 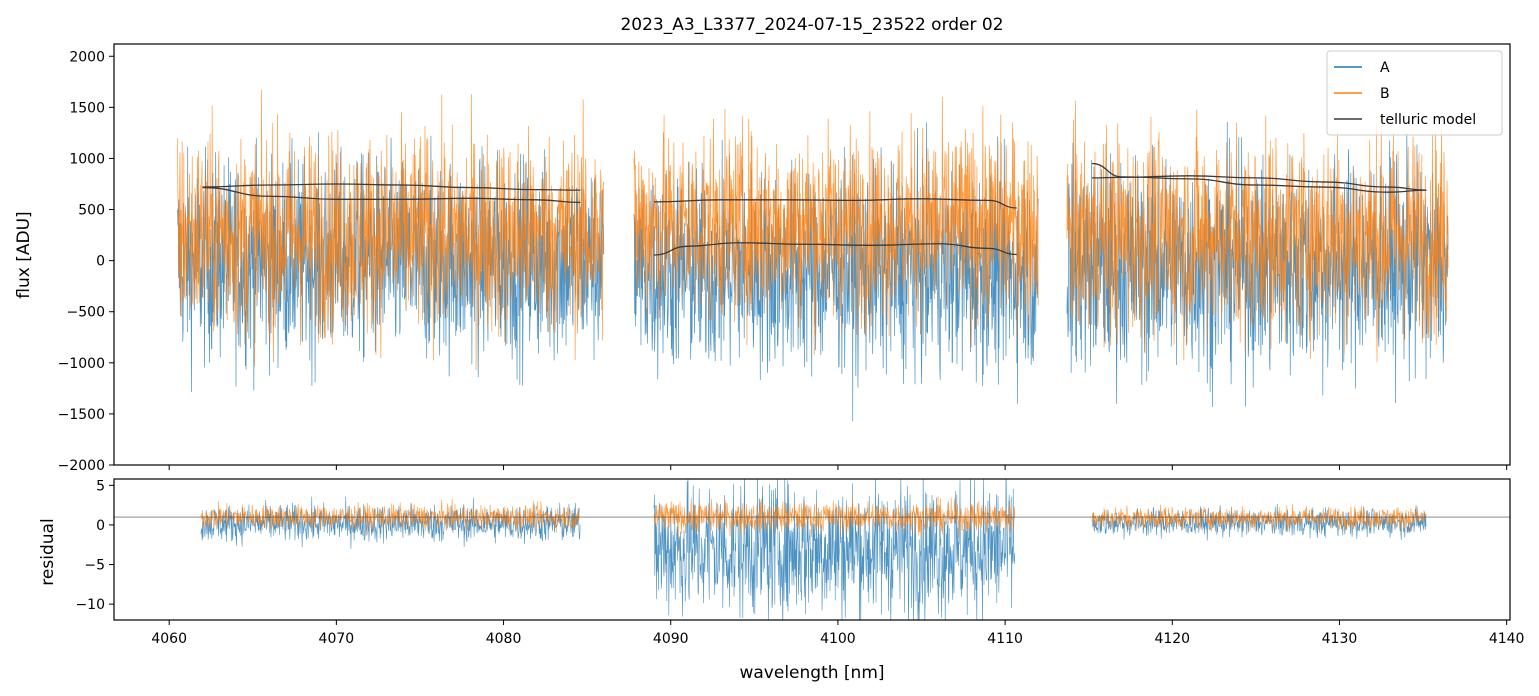 I want to click on flux-x-ticks, so click(x=838, y=467).